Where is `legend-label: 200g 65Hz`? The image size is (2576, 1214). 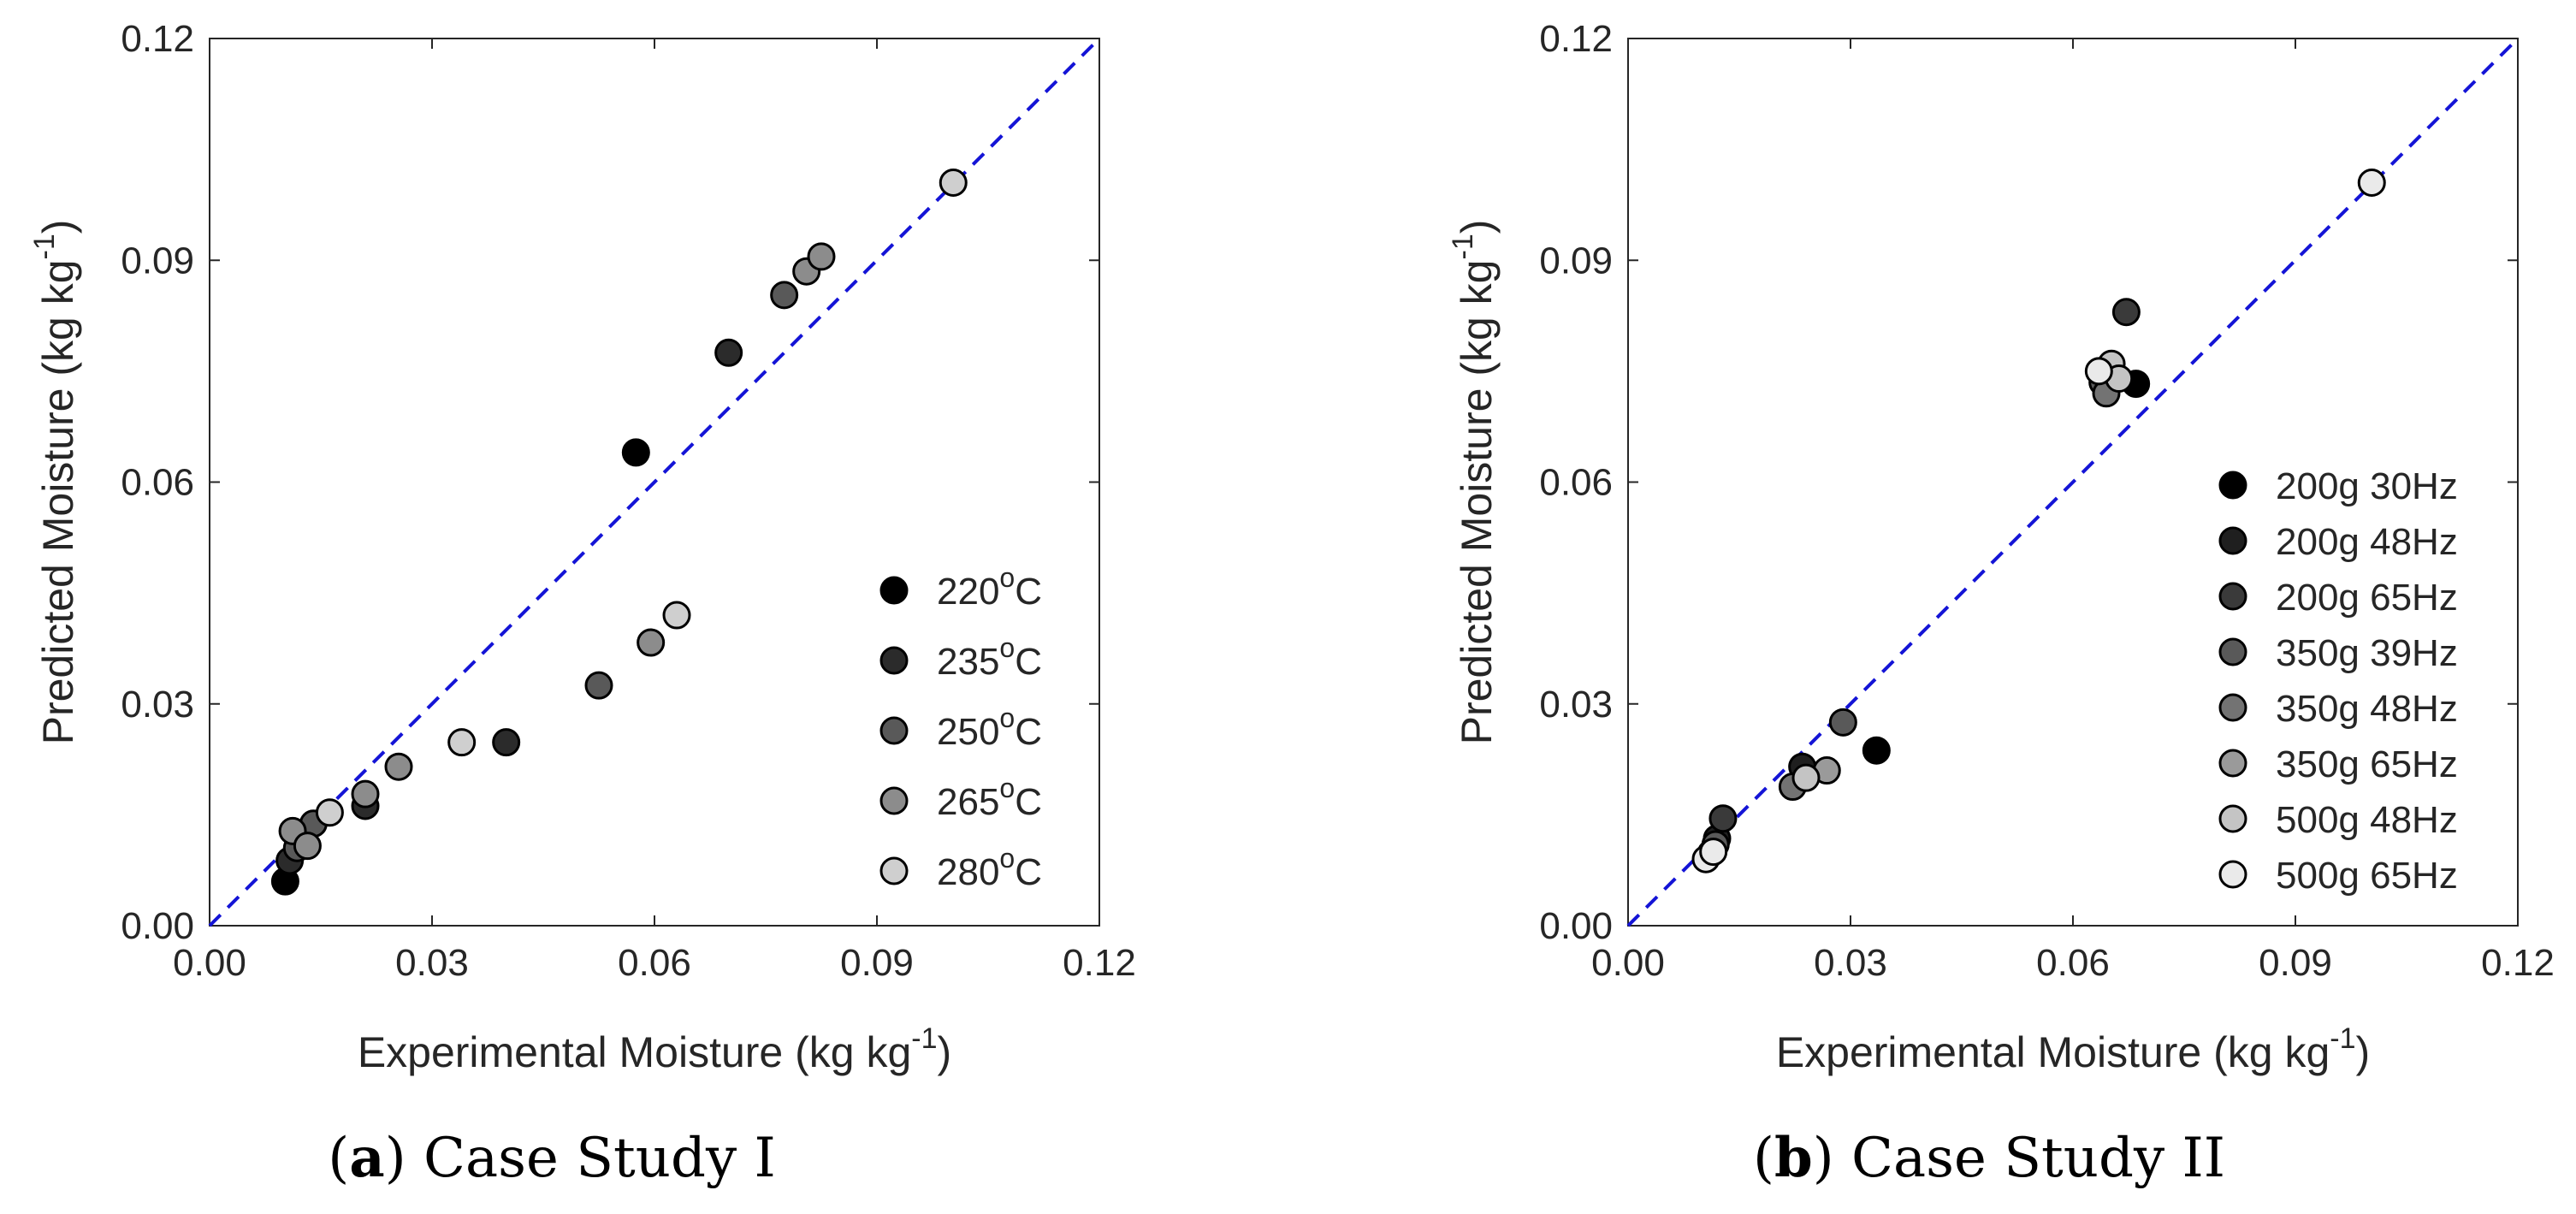 legend-label: 200g 65Hz is located at coordinates (2367, 598).